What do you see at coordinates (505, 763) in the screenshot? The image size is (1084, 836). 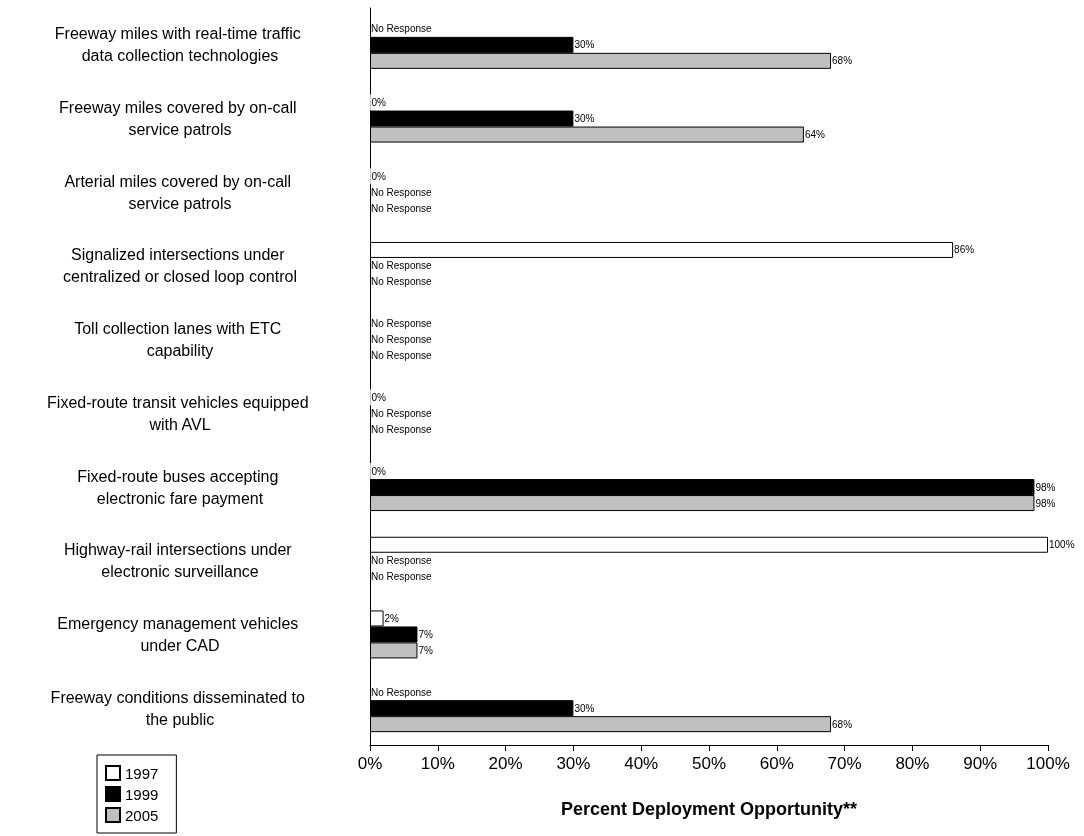 I see `x-tick-label: 20%` at bounding box center [505, 763].